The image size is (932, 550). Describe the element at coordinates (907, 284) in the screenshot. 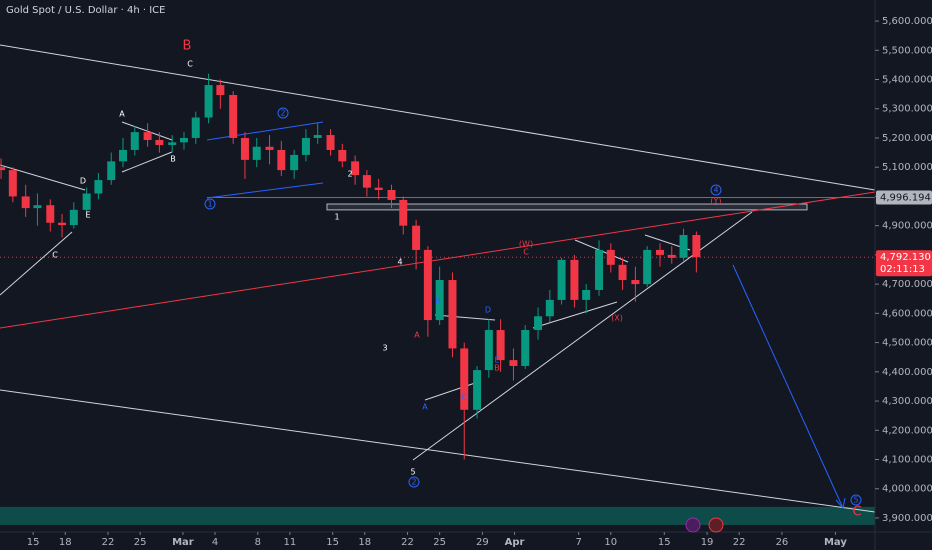

I see `y-tick-label: 4,700.000` at that location.